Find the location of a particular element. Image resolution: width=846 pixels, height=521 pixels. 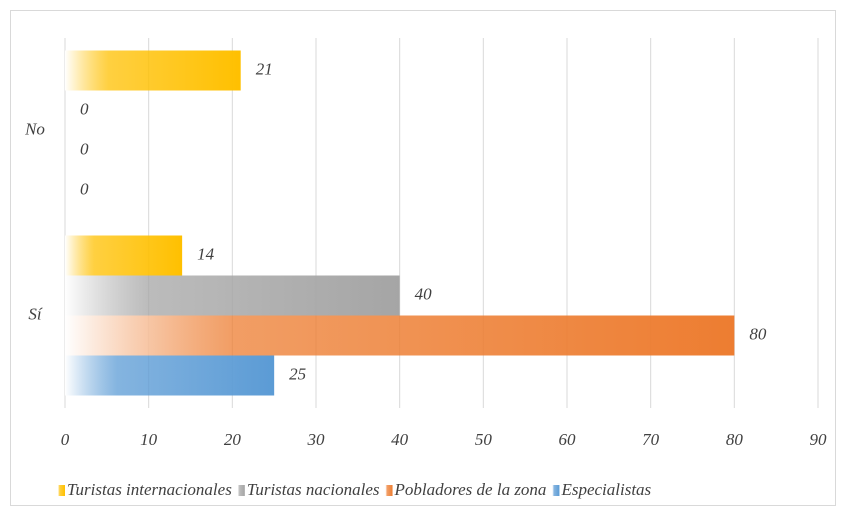

x-tick-label: 60 is located at coordinates (568, 439).